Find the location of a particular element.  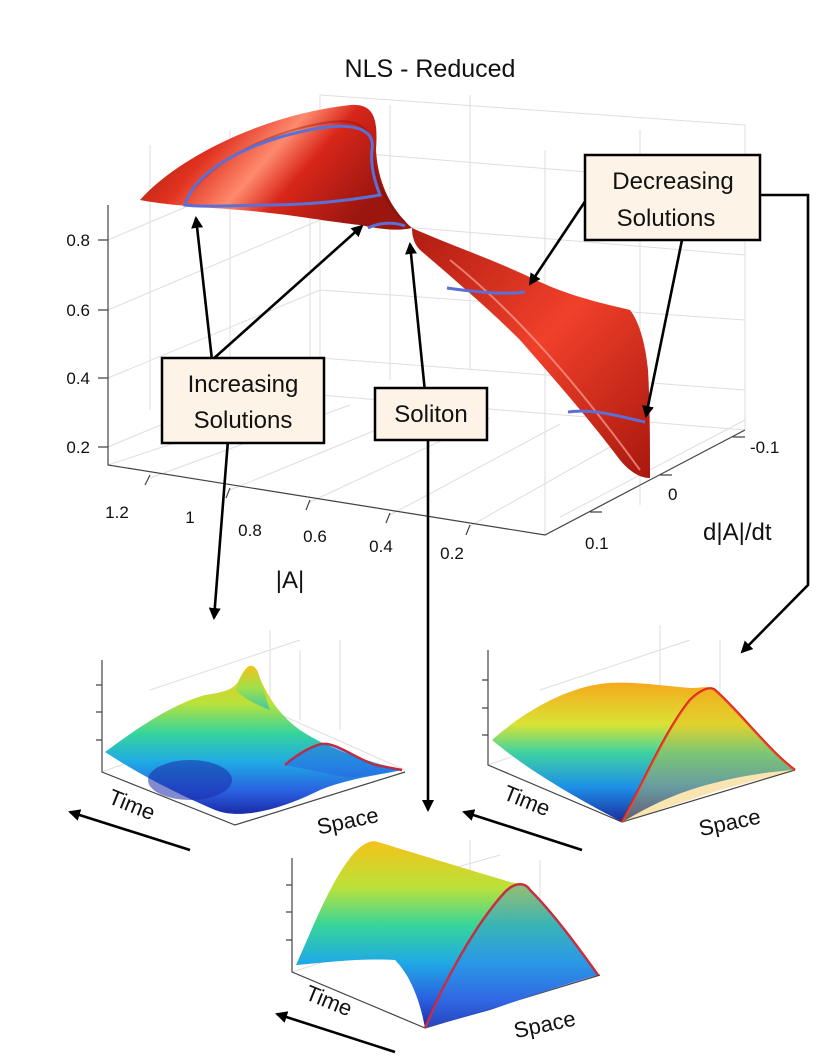

curve-soliton is located at coordinates (386, 225).